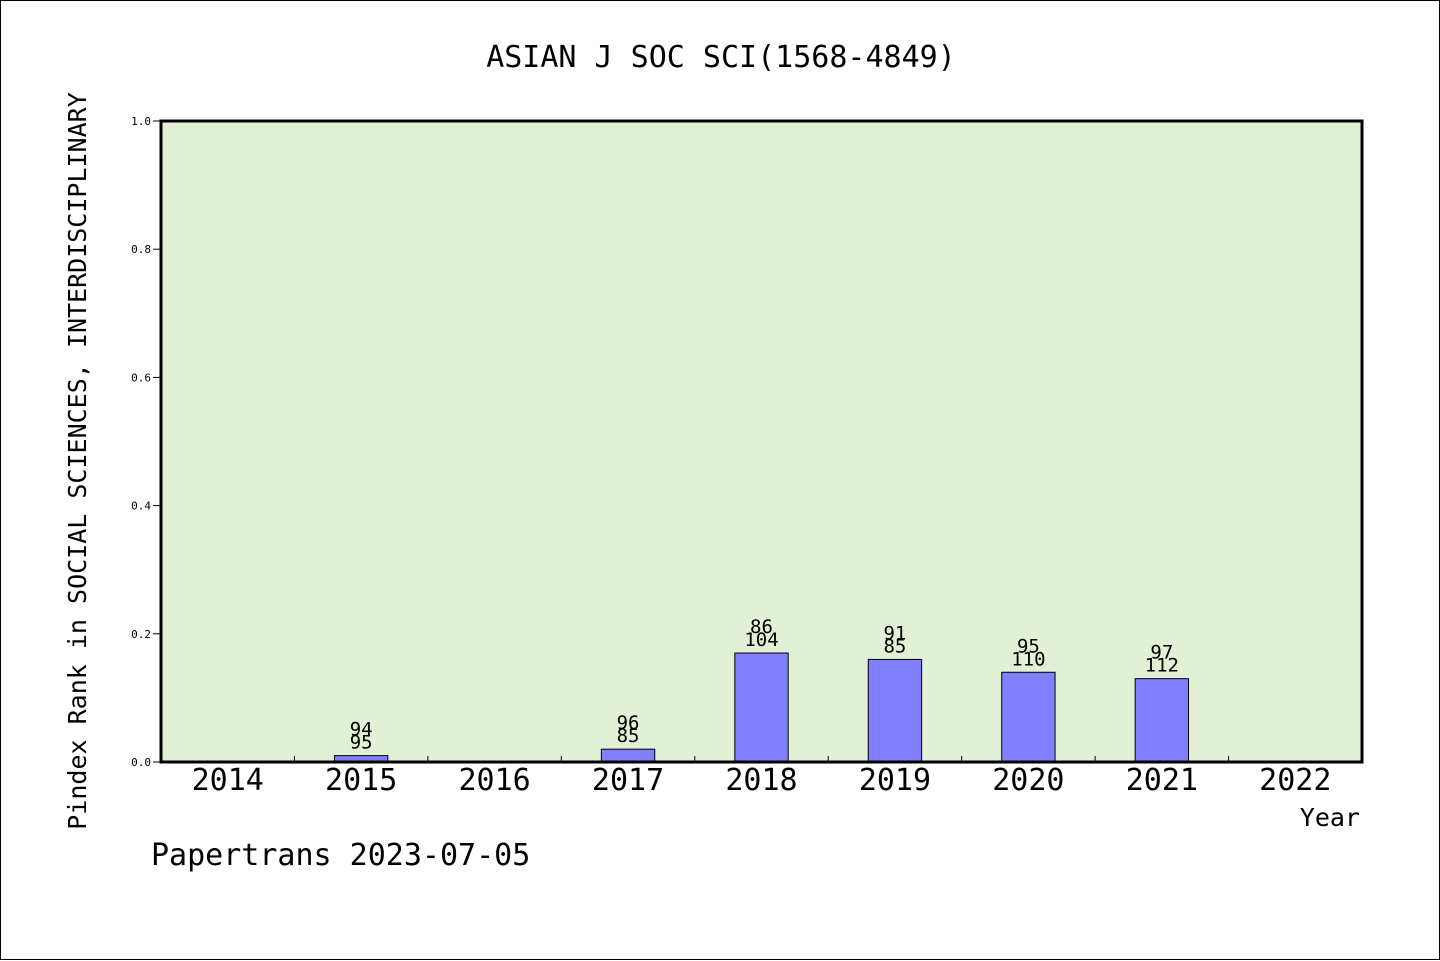  Describe the element at coordinates (628, 755) in the screenshot. I see `bar-2017` at that location.